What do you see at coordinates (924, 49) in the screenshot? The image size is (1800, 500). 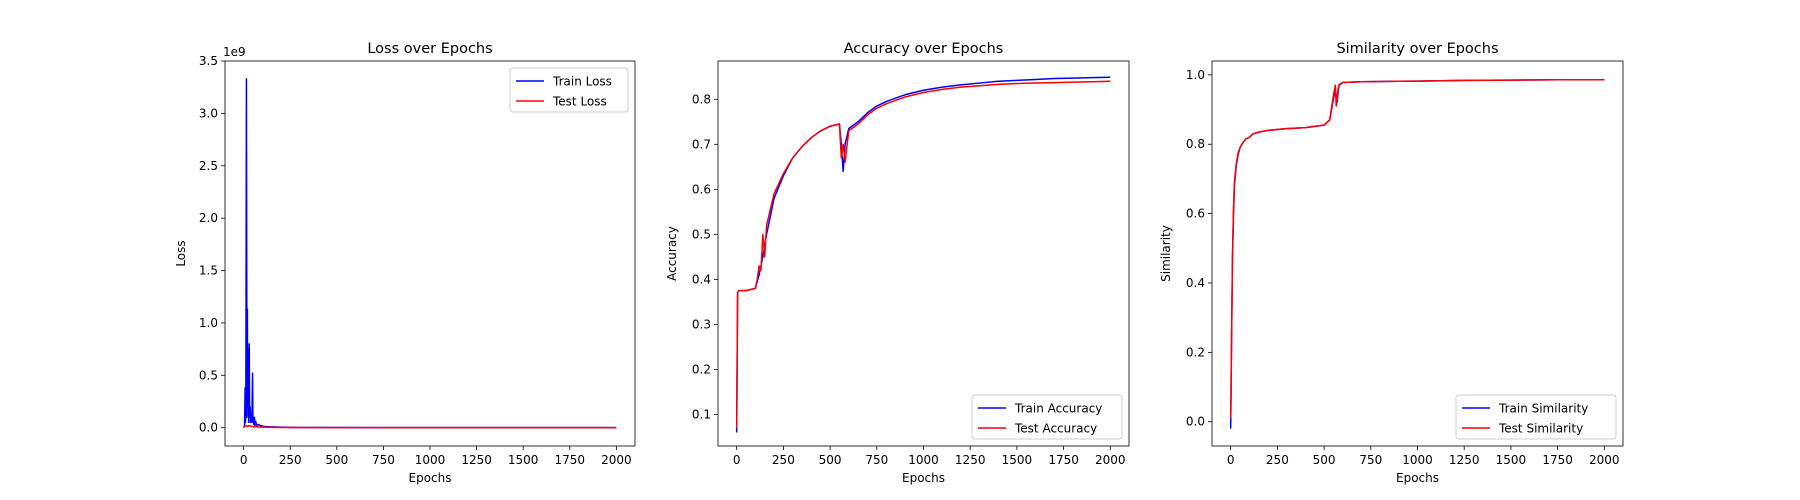 I see `chart-title: Accuracy over Epochs` at bounding box center [924, 49].